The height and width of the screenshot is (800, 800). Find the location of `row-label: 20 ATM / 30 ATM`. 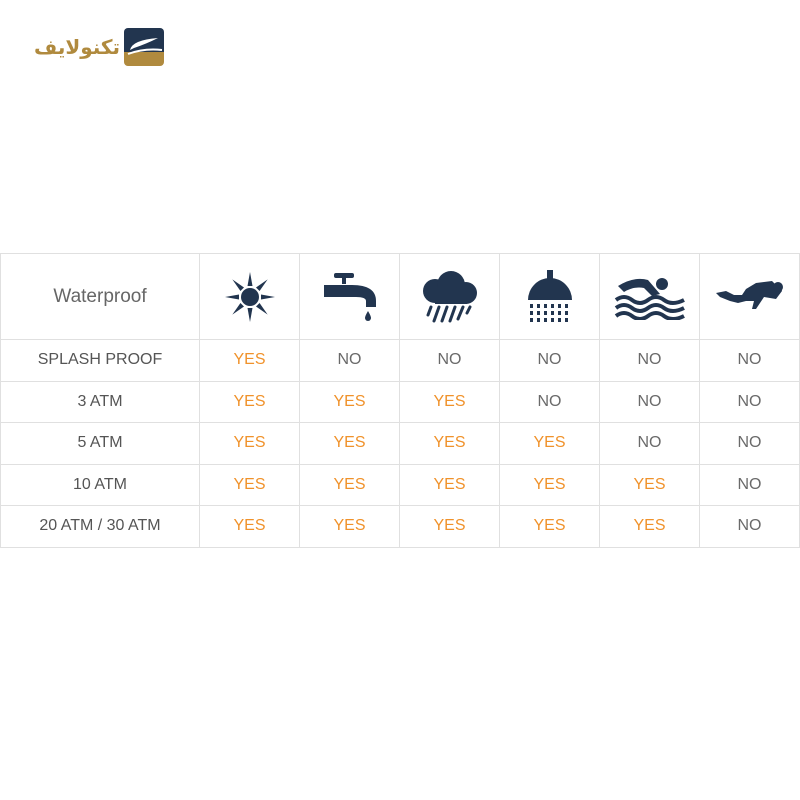

row-label: 20 ATM / 30 ATM is located at coordinates (100, 526).